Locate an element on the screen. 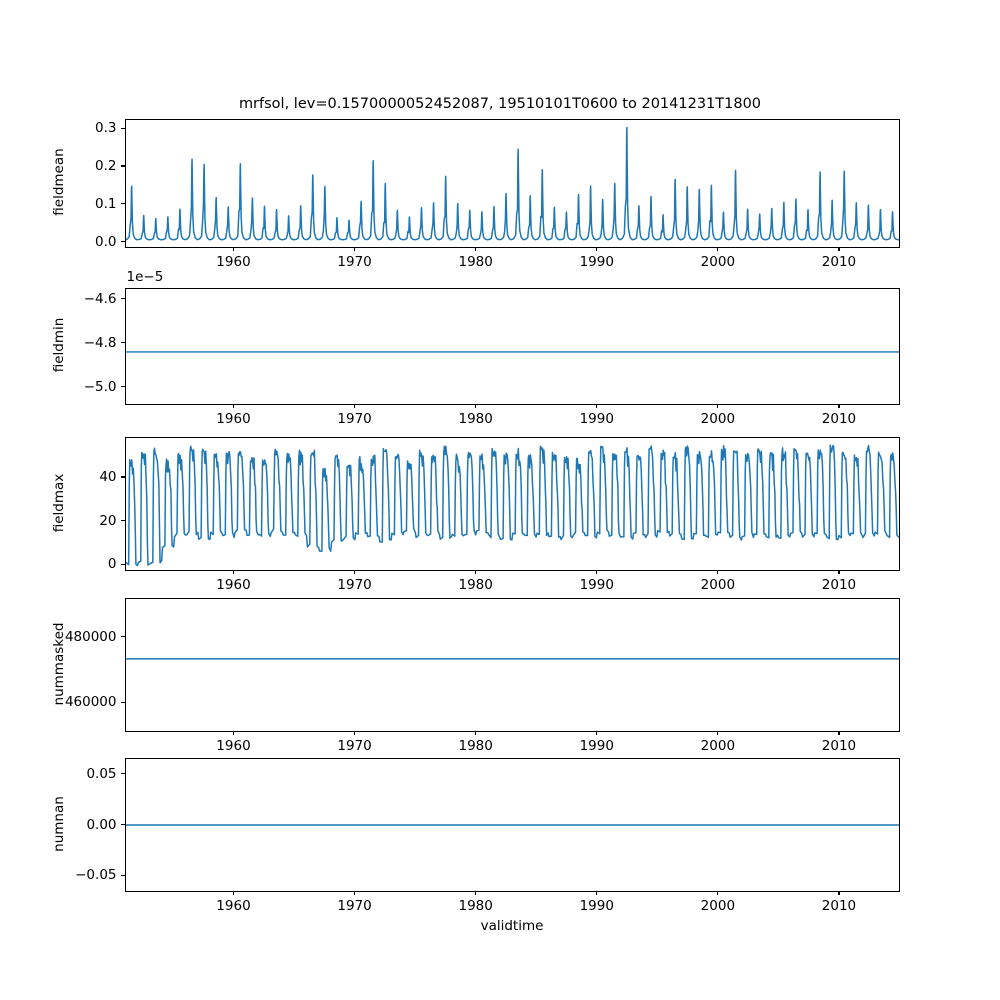 Image resolution: width=1000 pixels, height=1000 pixels. xtick-label-nummasked-2: 1980 is located at coordinates (475, 745).